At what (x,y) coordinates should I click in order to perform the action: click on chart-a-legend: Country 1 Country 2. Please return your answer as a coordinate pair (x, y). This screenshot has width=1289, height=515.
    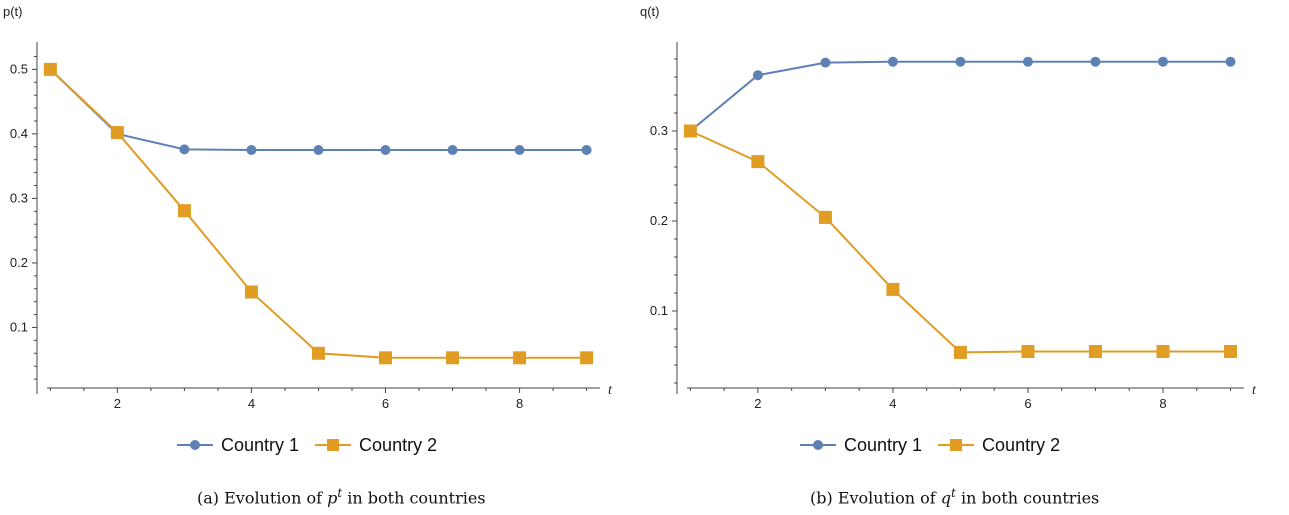
    Looking at the image, I should click on (313, 445).